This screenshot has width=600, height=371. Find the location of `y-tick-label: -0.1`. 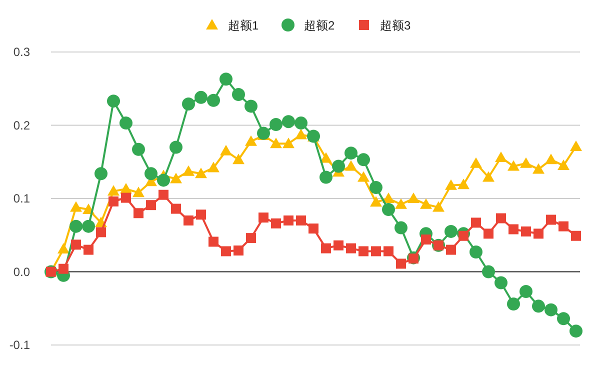

y-tick-label: -0.1 is located at coordinates (19, 345).